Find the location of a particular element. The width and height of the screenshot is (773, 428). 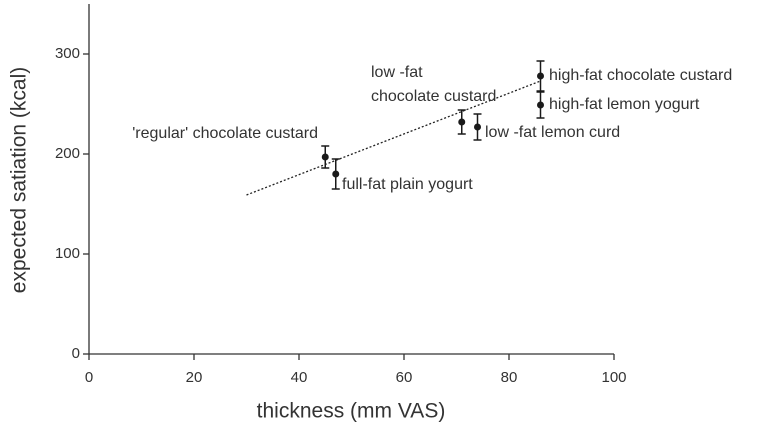

point-label: high-fat lemon yogurt is located at coordinates (624, 104).